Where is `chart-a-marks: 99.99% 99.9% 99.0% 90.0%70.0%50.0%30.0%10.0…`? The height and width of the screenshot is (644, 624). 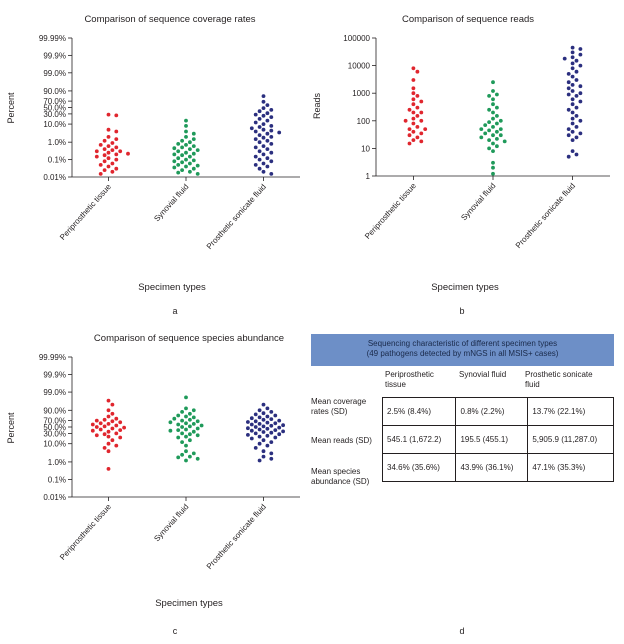 chart-a-marks: 99.99% 99.9% 99.0% 90.0%70.0%50.0%30.0%10.0… is located at coordinates (169, 142).